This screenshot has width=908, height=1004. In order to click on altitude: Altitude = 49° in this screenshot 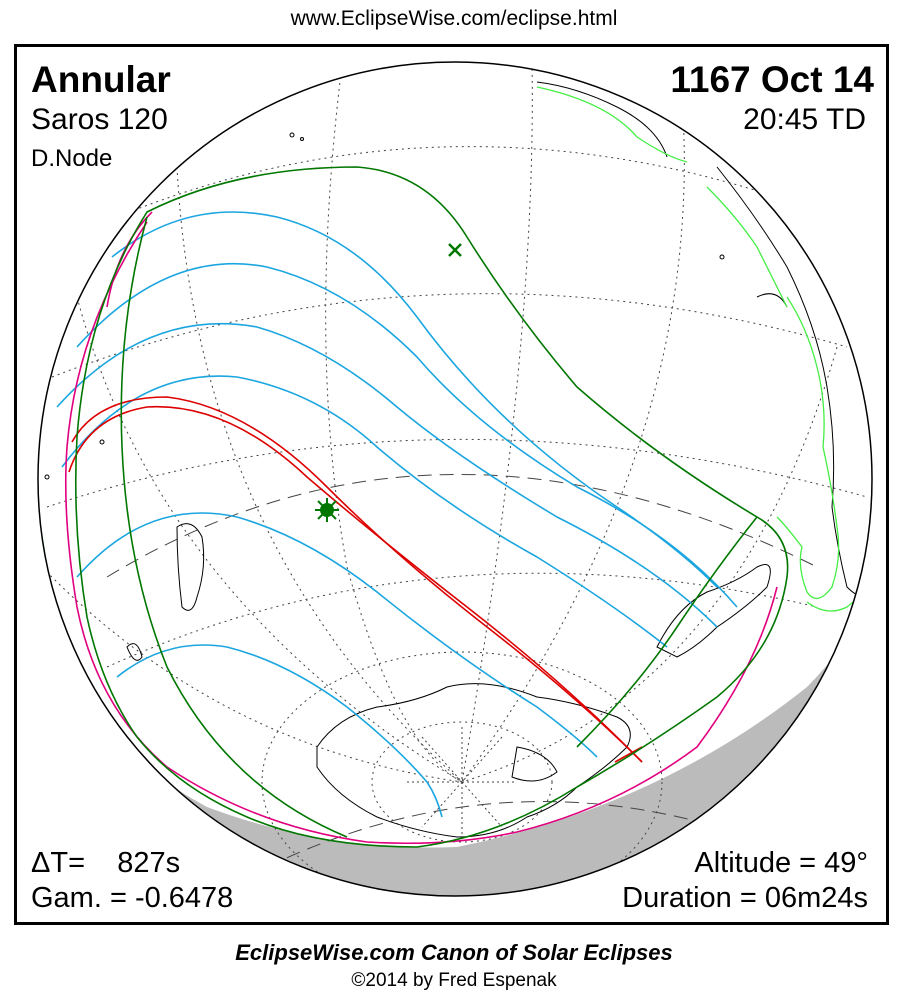, I will do `click(781, 863)`.